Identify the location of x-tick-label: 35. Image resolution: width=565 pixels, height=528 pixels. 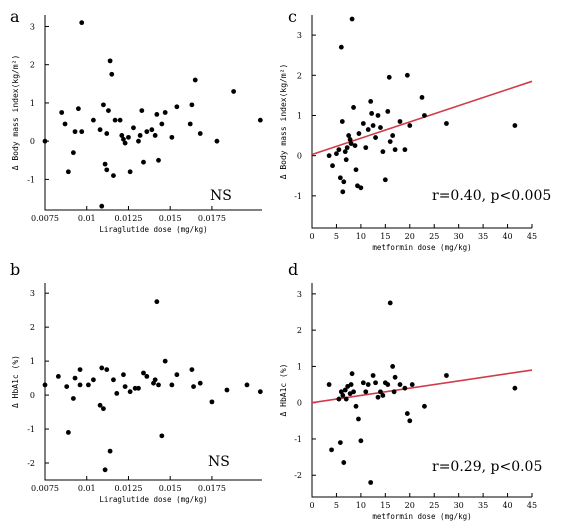
(483, 236).